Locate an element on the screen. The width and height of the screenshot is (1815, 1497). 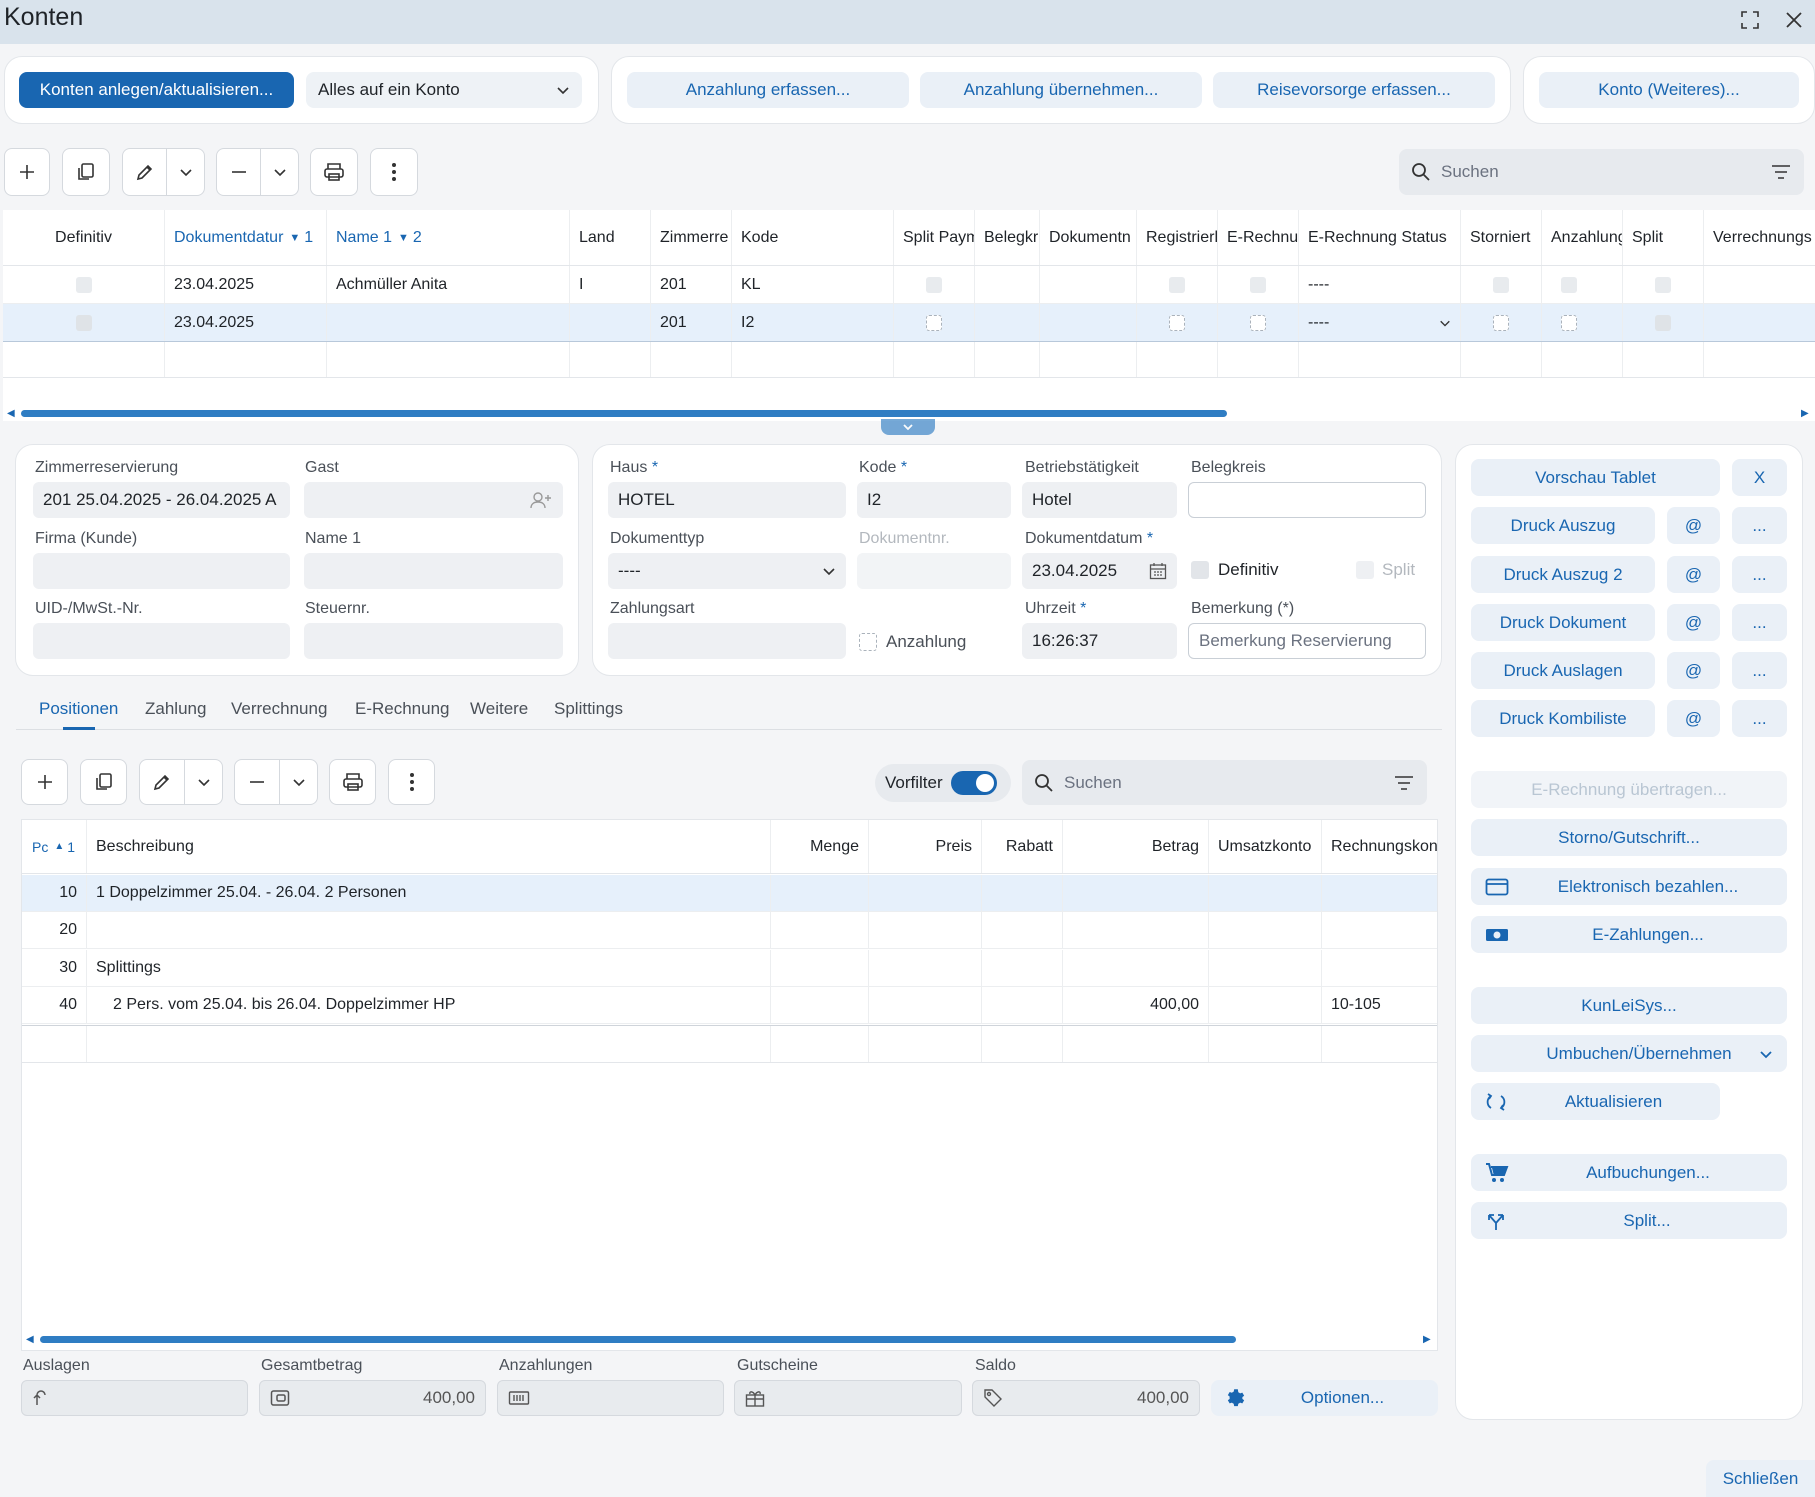
positions-search: Suchen is located at coordinates (1224, 782).